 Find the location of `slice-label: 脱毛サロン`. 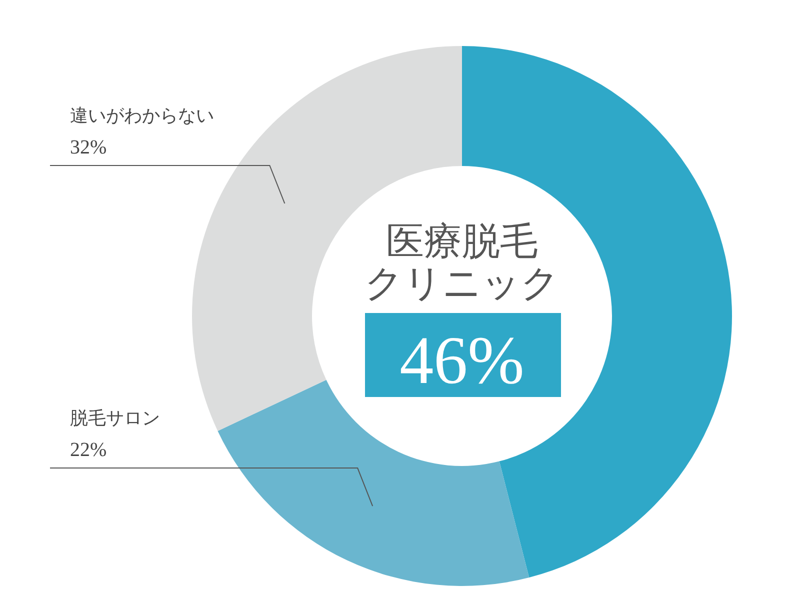

slice-label: 脱毛サロン is located at coordinates (115, 418).